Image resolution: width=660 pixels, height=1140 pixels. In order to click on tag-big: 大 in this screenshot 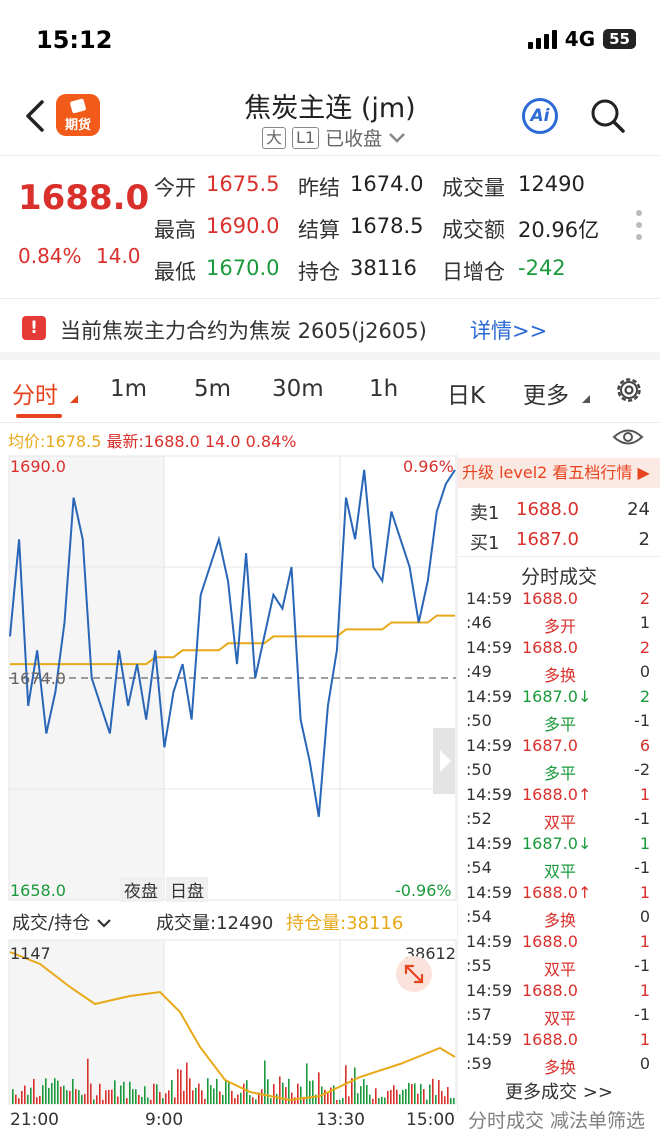, I will do `click(274, 137)`.